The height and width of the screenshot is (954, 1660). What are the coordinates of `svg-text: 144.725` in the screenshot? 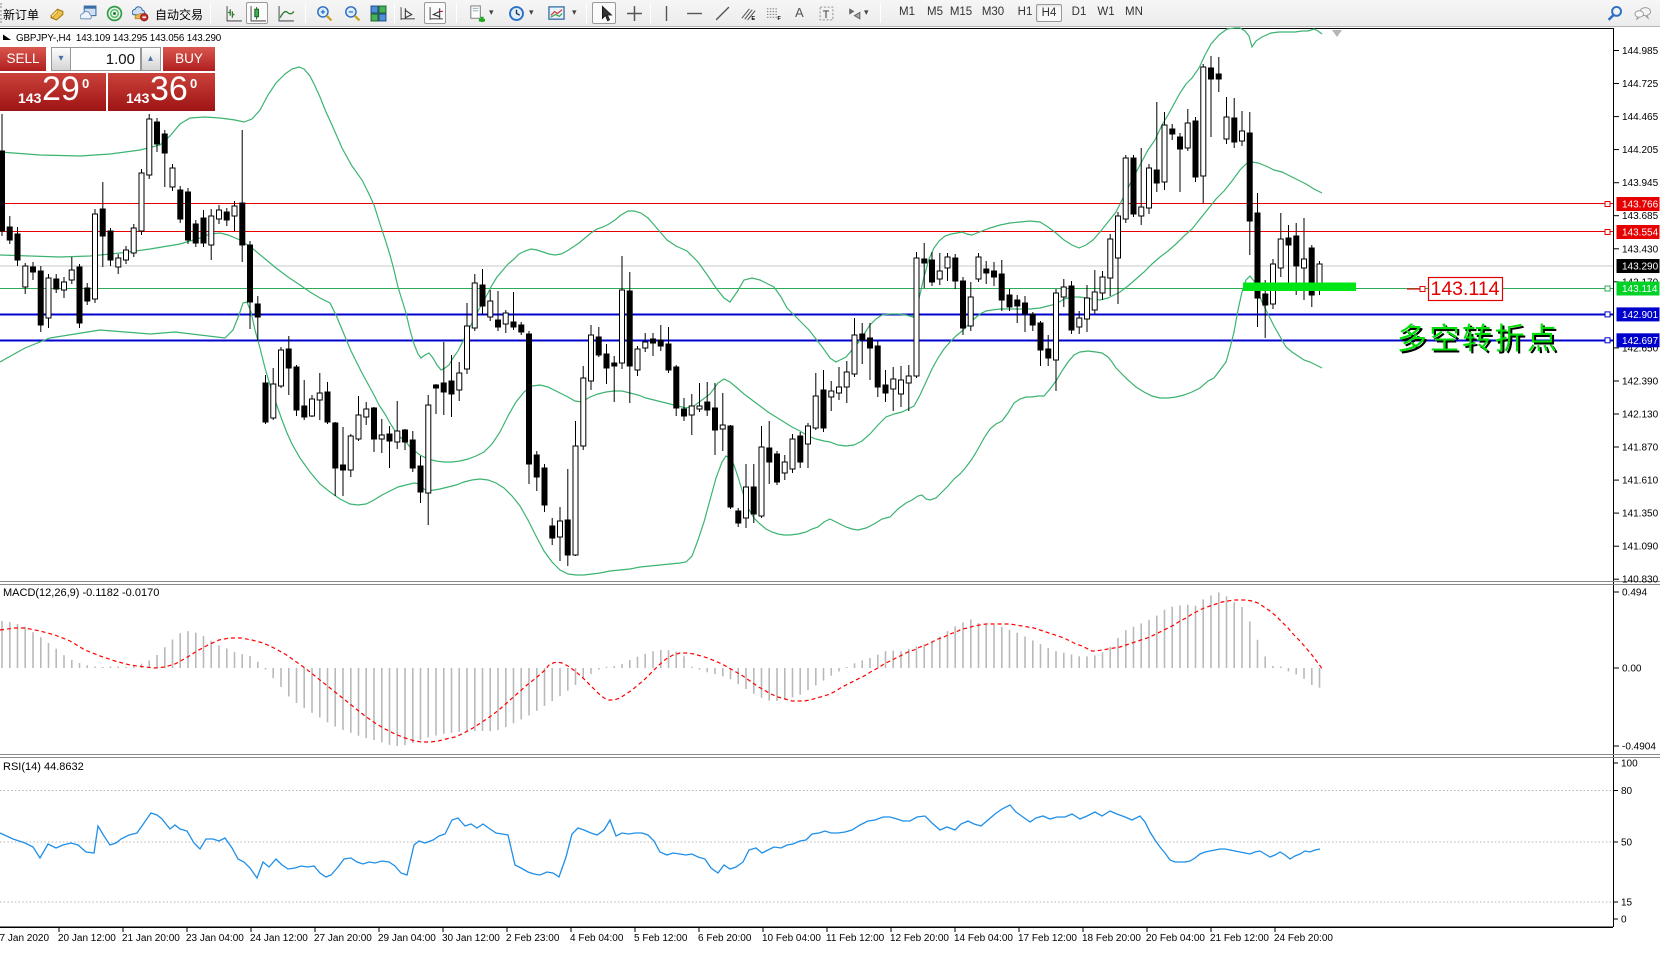 It's located at (1640, 84).